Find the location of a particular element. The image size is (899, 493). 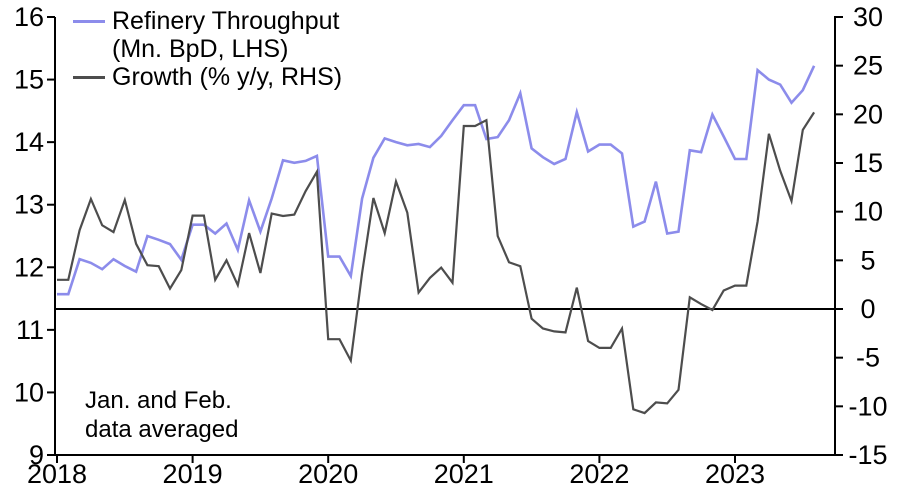

throughput-line-swatch is located at coordinates (89, 21).